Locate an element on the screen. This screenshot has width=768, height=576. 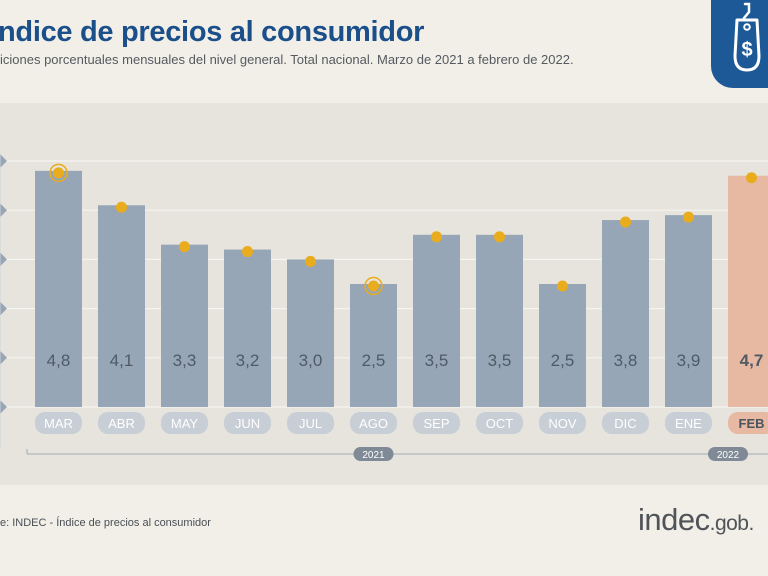
tick-label: MAR is located at coordinates (58, 423).